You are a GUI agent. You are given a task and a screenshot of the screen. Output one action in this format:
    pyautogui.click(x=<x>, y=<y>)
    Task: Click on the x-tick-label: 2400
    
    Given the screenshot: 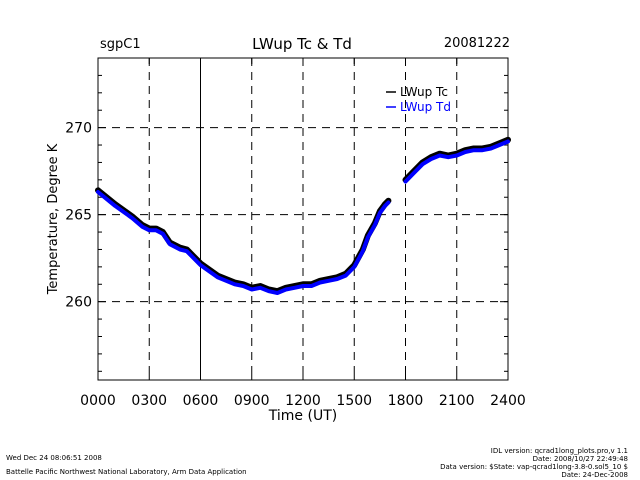 What is the action you would take?
    pyautogui.click(x=508, y=401)
    